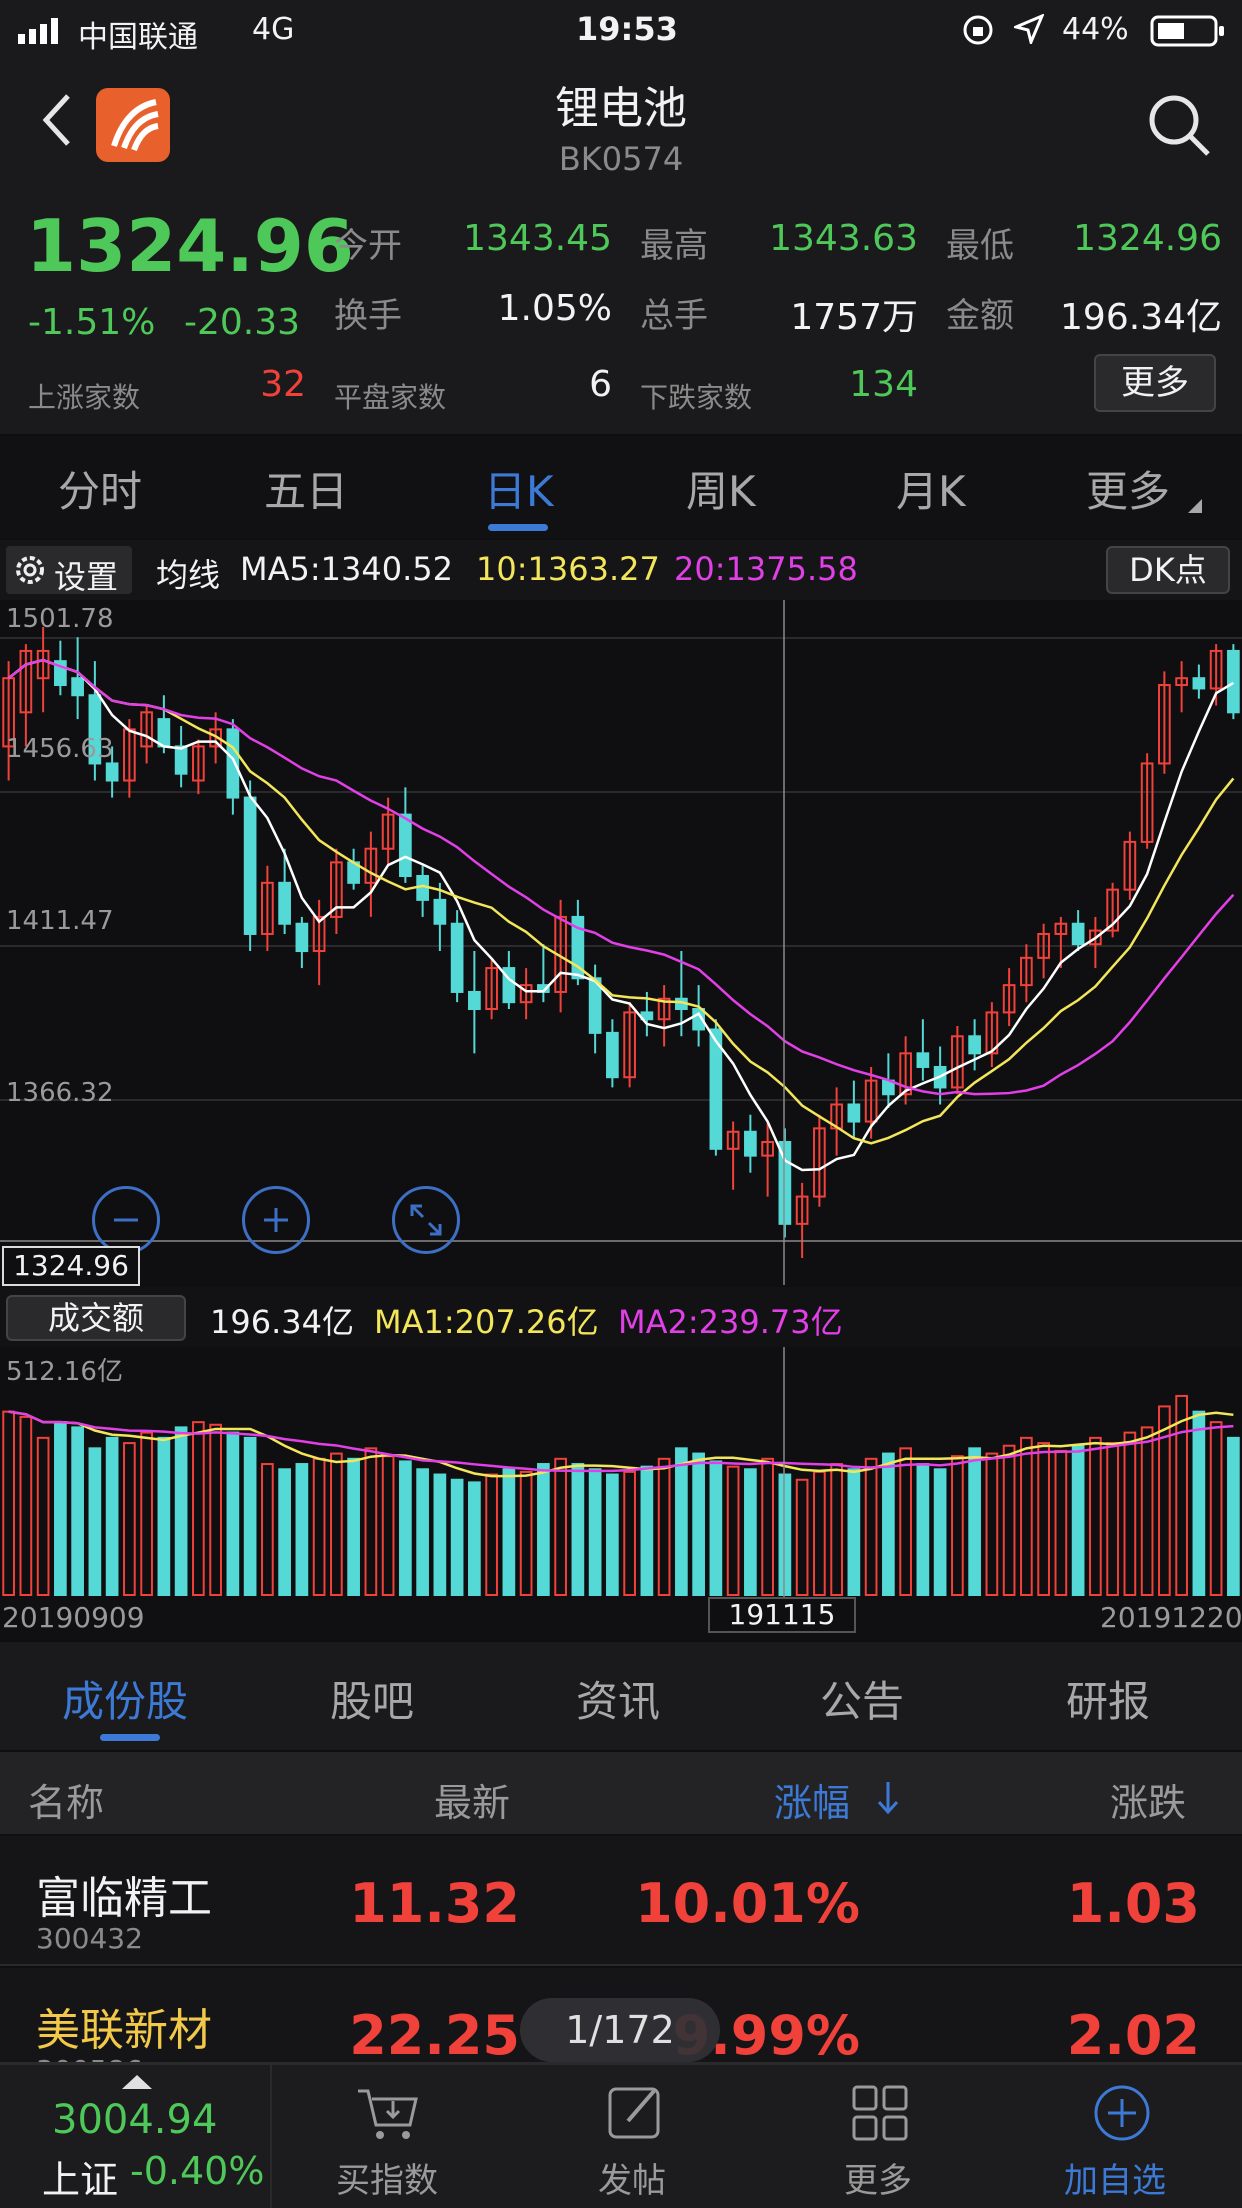  I want to click on carrier-label: 中国联通, so click(138, 37).